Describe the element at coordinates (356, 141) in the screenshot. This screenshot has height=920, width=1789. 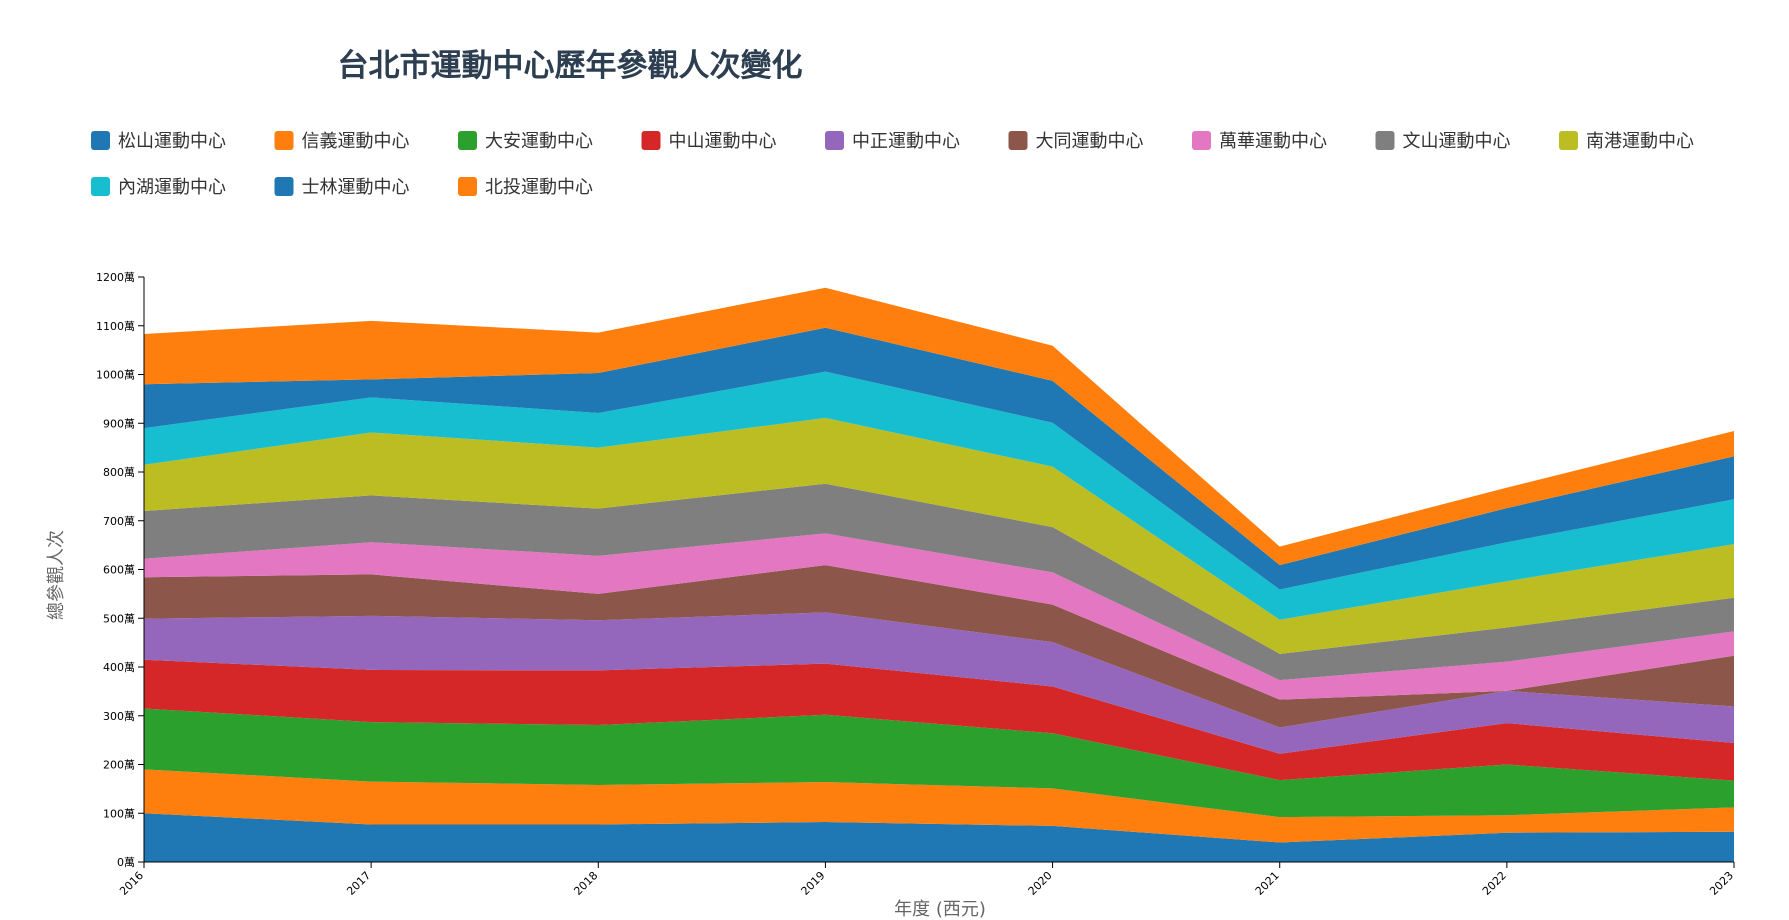
I see `legend-label: 信義運動中心` at that location.